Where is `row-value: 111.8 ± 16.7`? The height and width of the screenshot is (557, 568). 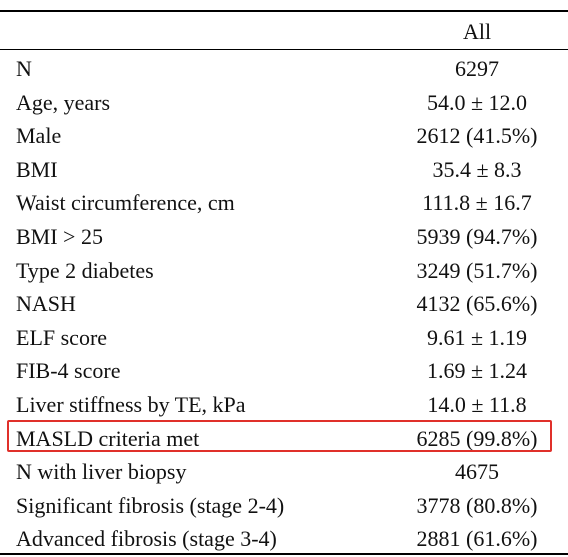 row-value: 111.8 ± 16.7 is located at coordinates (477, 203).